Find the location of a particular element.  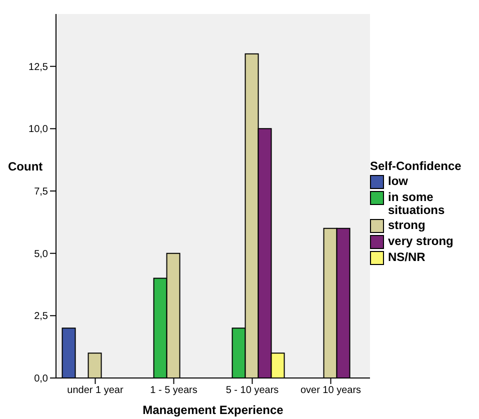

legend-label: low is located at coordinates (398, 181).